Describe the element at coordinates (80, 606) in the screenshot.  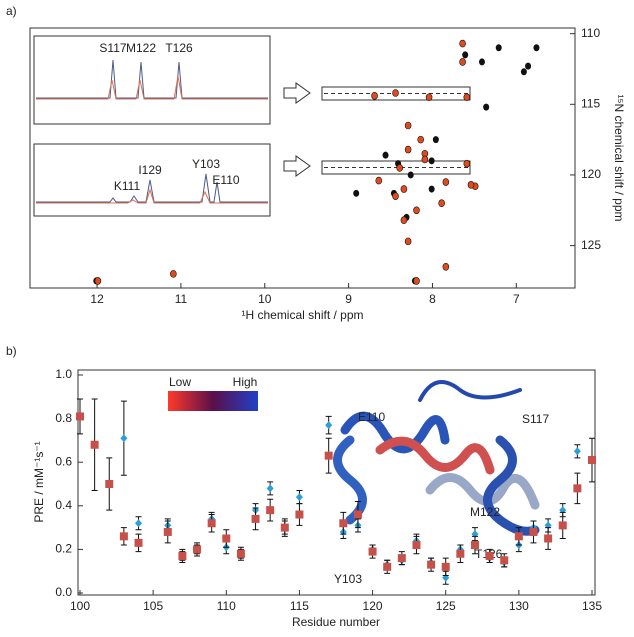
I see `x-tick-label: 100` at that location.